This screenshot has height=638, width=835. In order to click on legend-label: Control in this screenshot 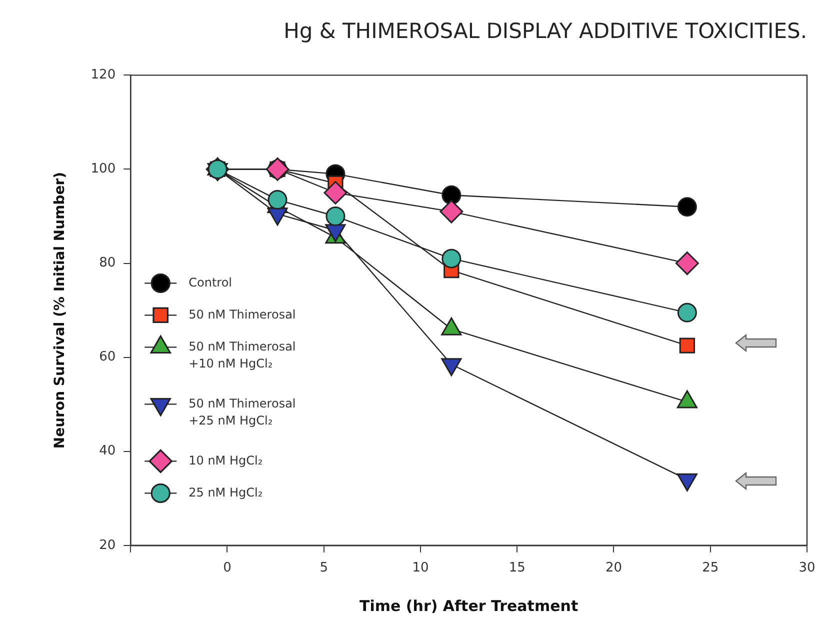, I will do `click(210, 282)`.